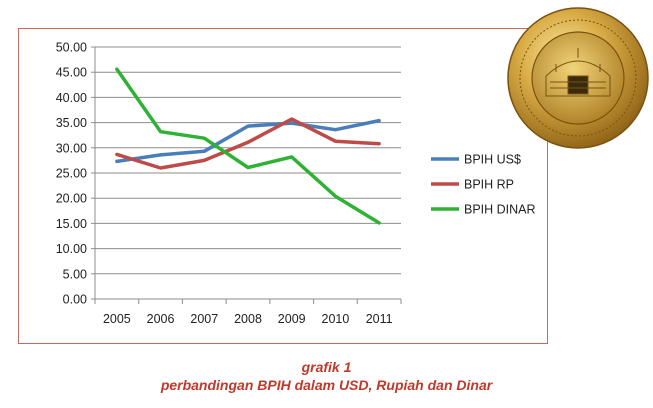 The height and width of the screenshot is (408, 653). What do you see at coordinates (71, 98) in the screenshot?
I see `y-tick-label: 40.00` at bounding box center [71, 98].